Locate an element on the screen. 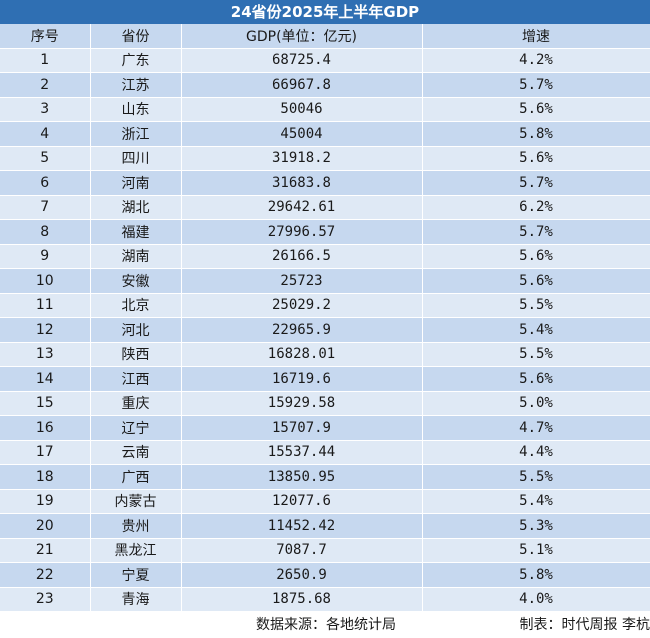  cell-province: 重庆 is located at coordinates (136, 403).